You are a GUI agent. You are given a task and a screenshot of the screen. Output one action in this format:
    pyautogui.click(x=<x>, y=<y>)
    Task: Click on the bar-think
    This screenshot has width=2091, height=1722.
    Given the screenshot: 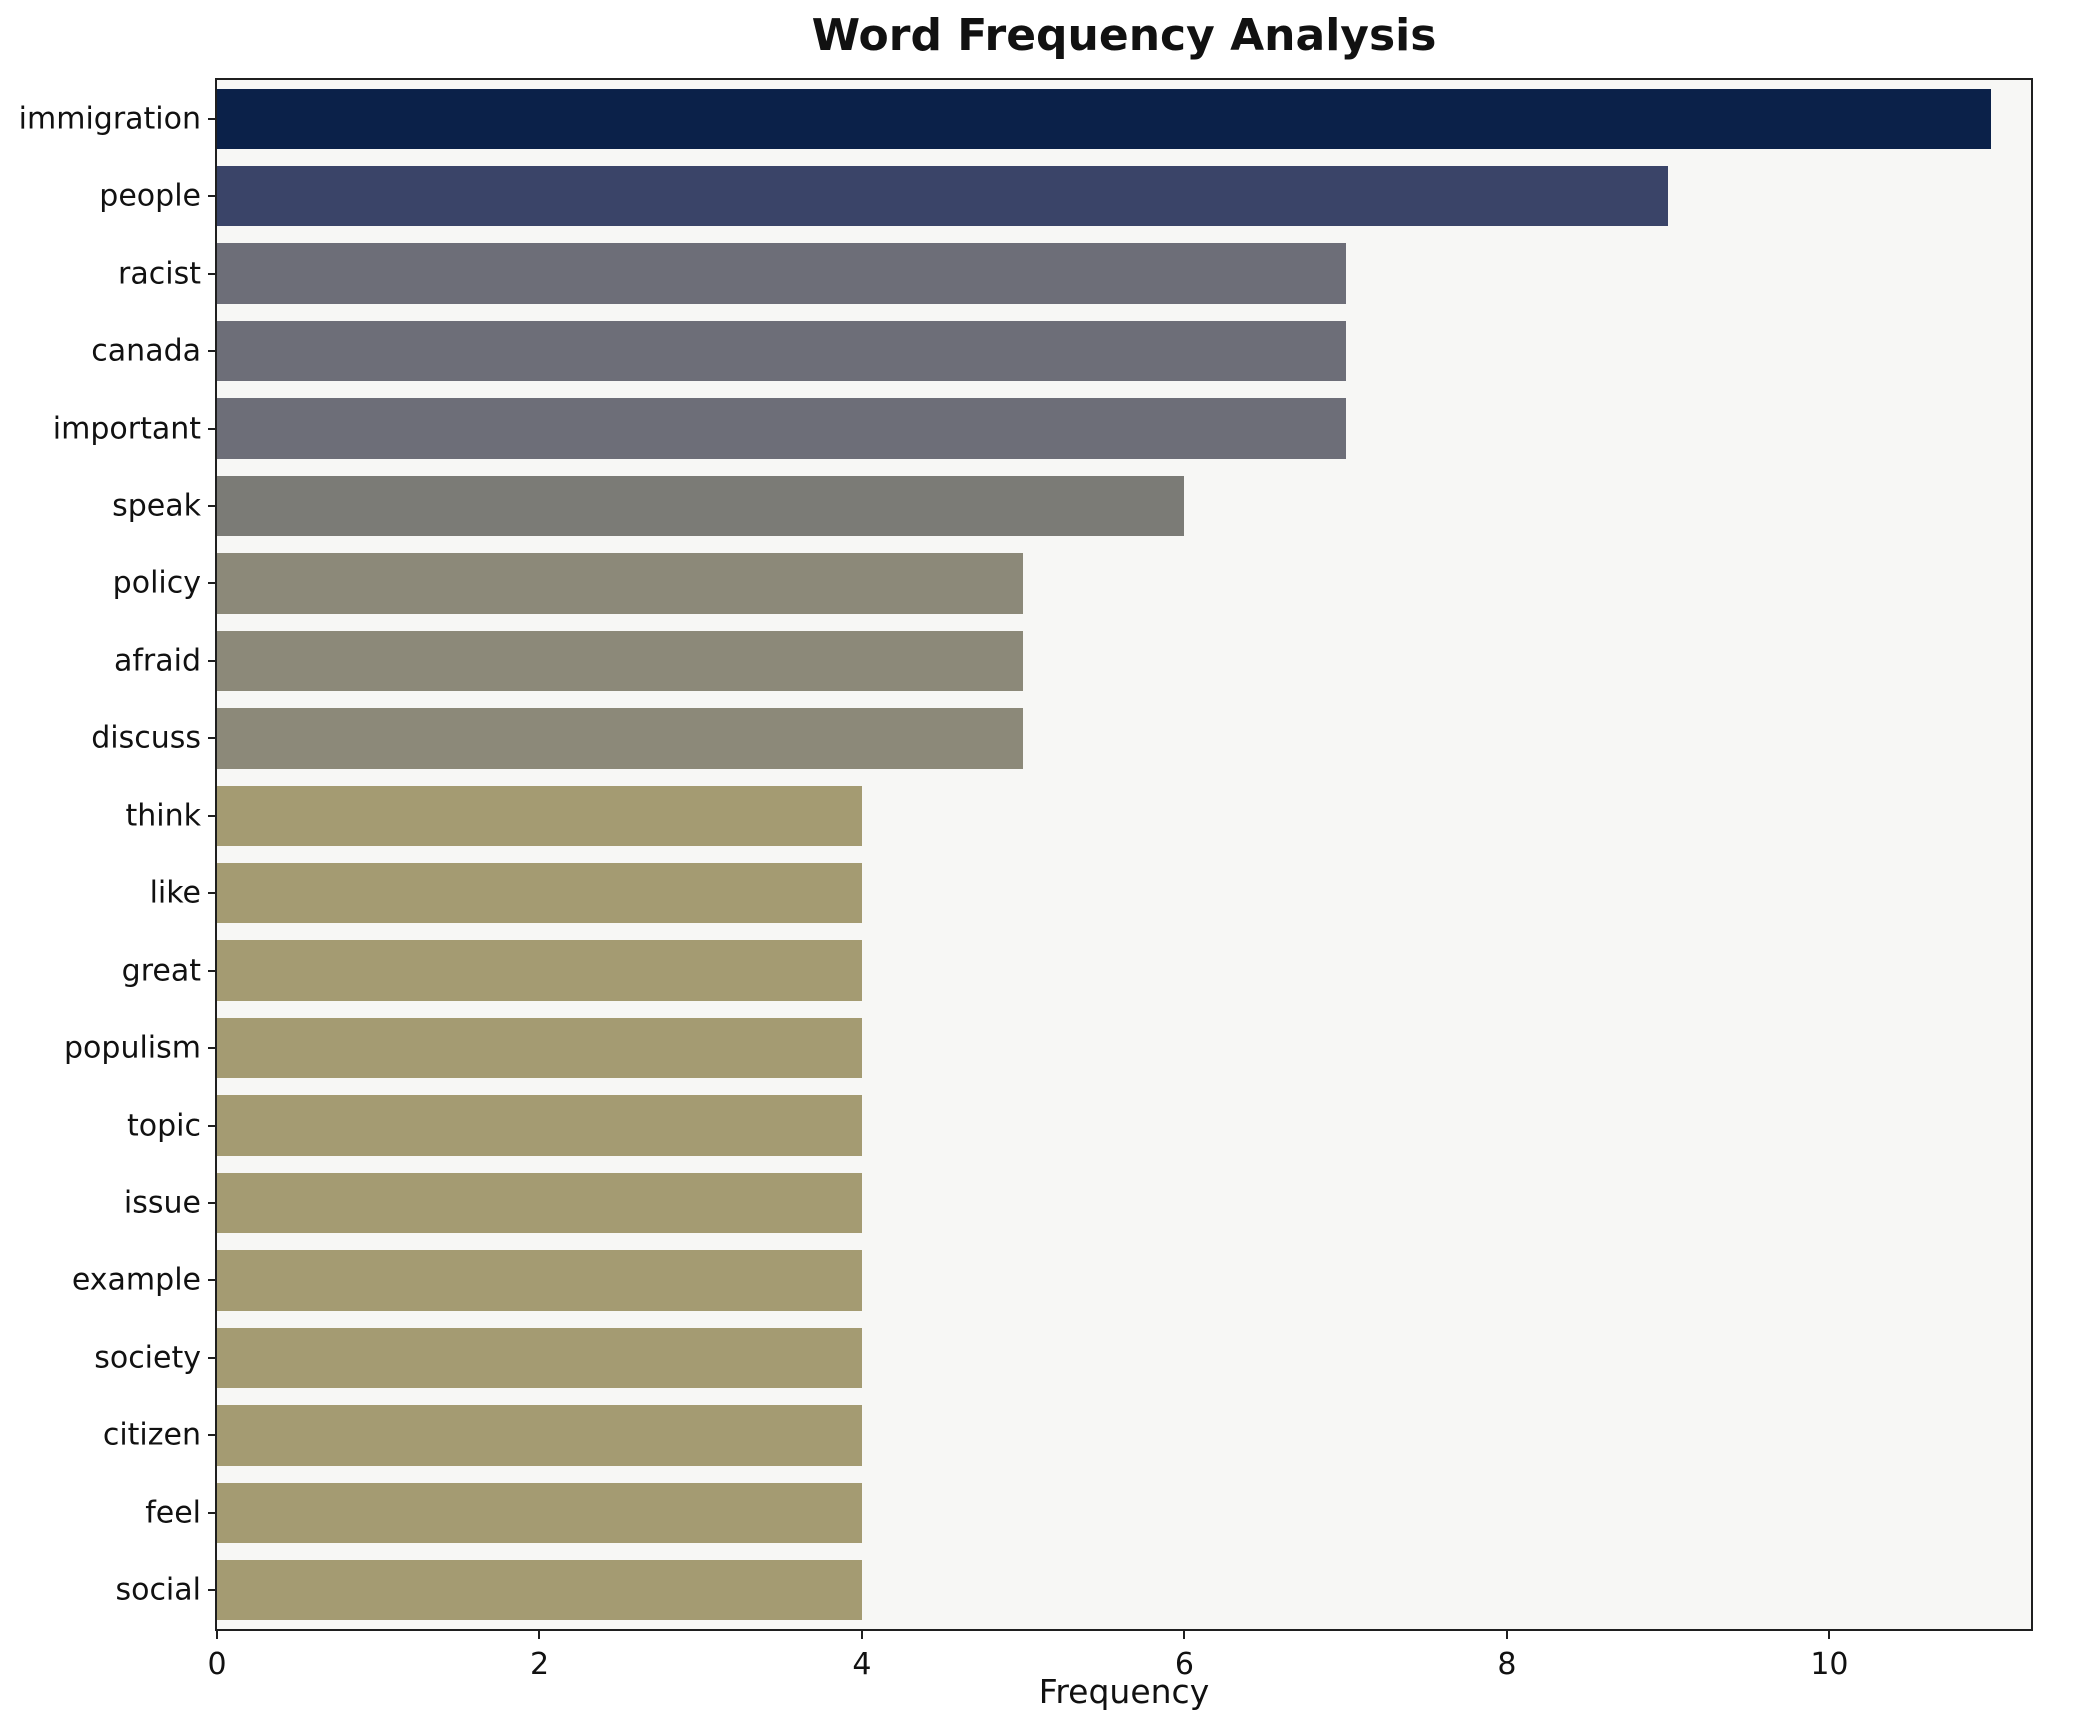 What is the action you would take?
    pyautogui.click(x=539, y=815)
    